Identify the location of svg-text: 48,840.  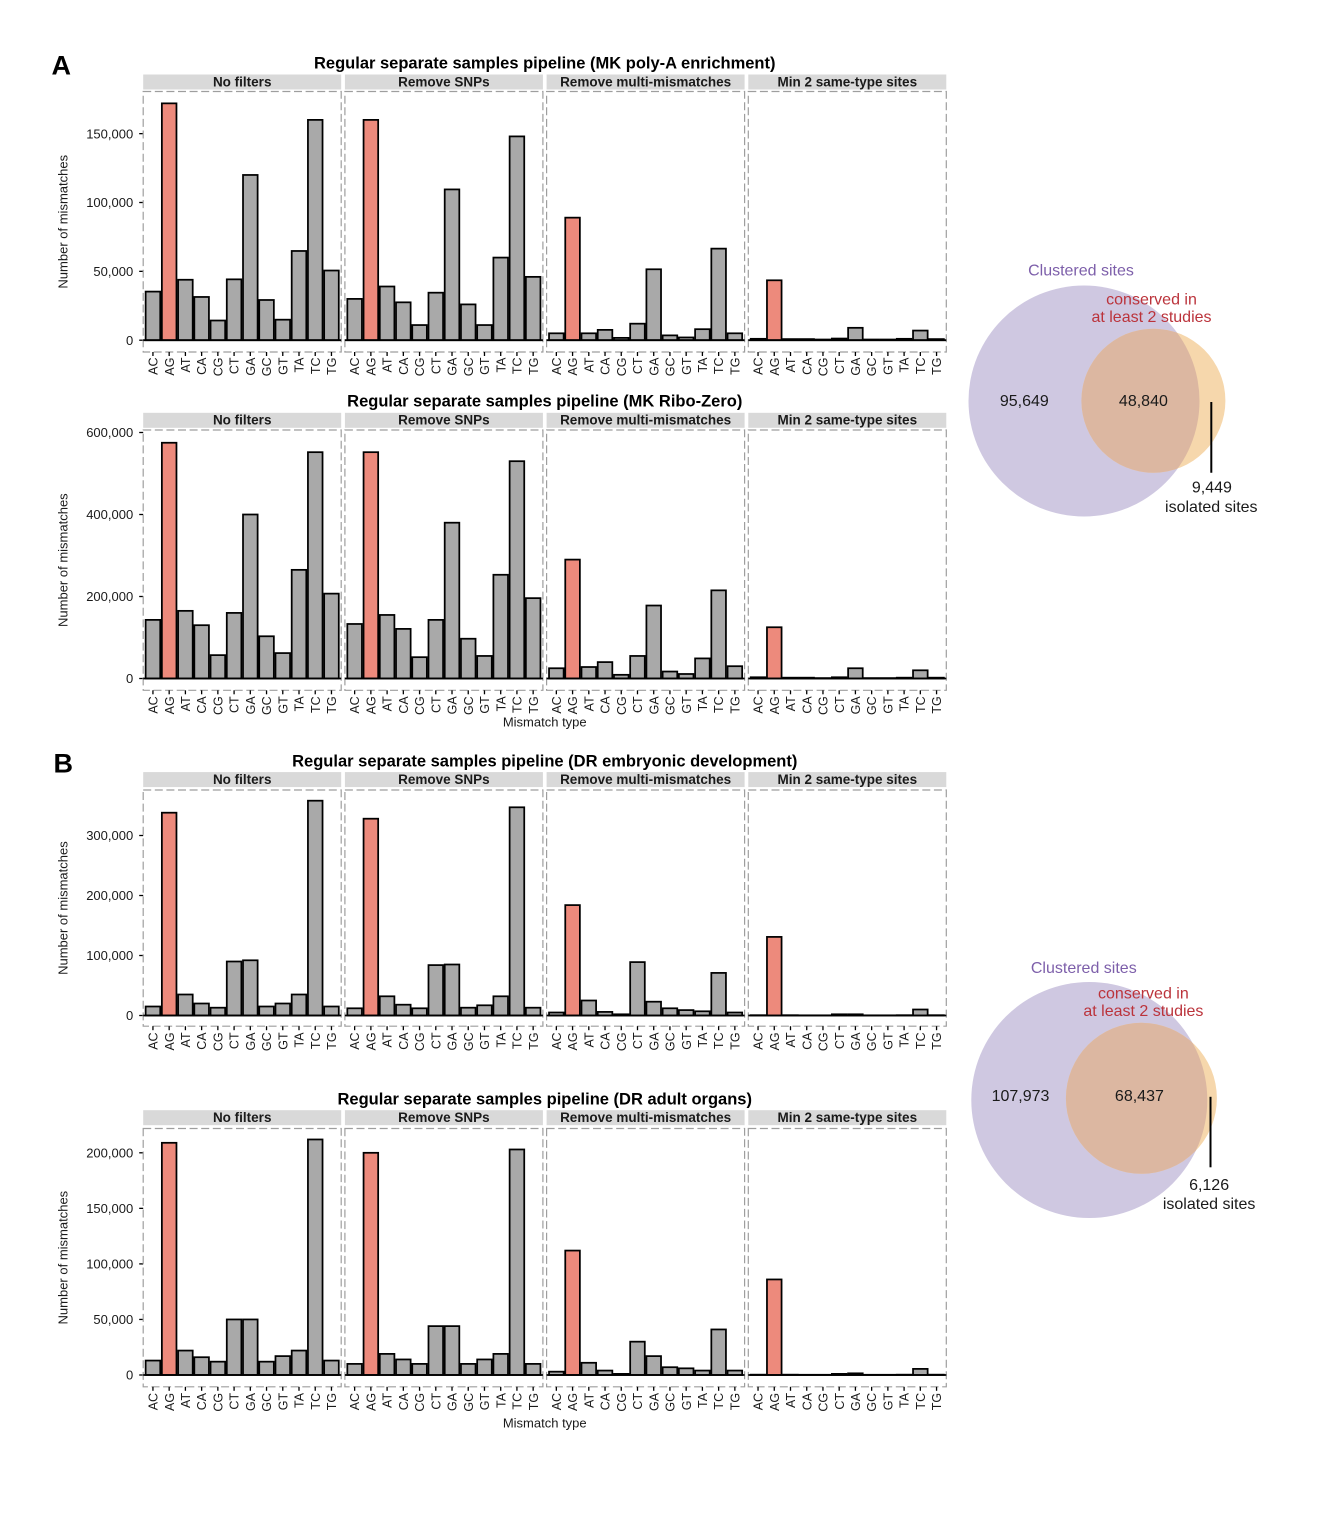
(1143, 401).